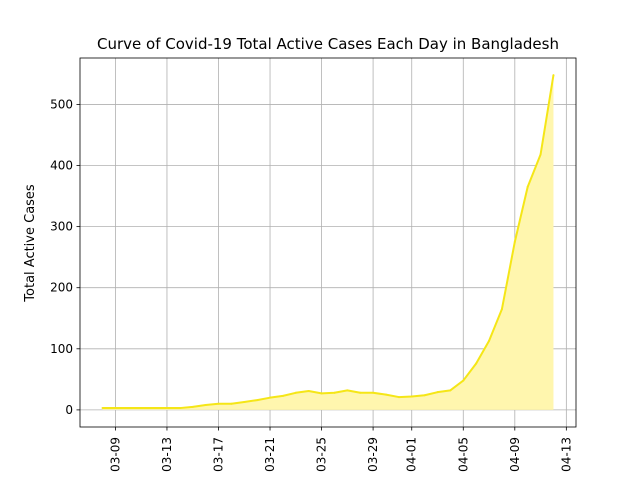  Describe the element at coordinates (61, 288) in the screenshot. I see `y-tick-label: 200` at that location.